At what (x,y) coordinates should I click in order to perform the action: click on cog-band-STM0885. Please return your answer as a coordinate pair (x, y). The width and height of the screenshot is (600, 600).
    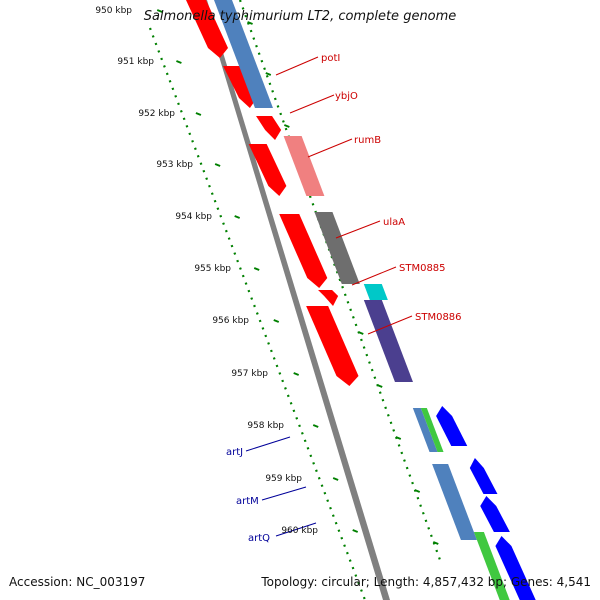
    Looking at the image, I should click on (375, 292).